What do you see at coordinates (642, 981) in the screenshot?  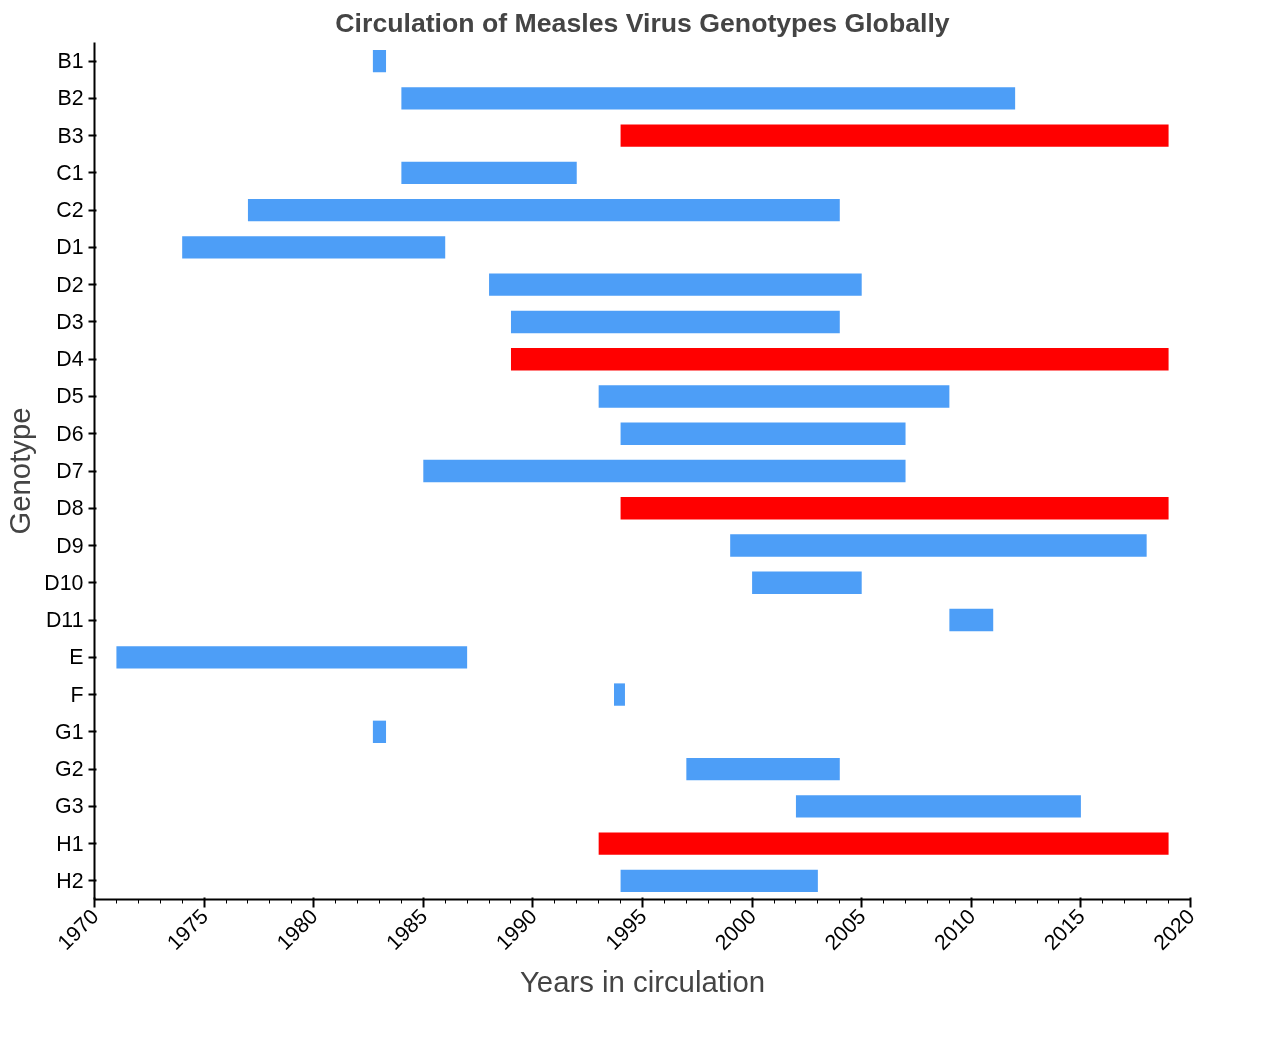 I see `x-axis-title: Years in circulation` at bounding box center [642, 981].